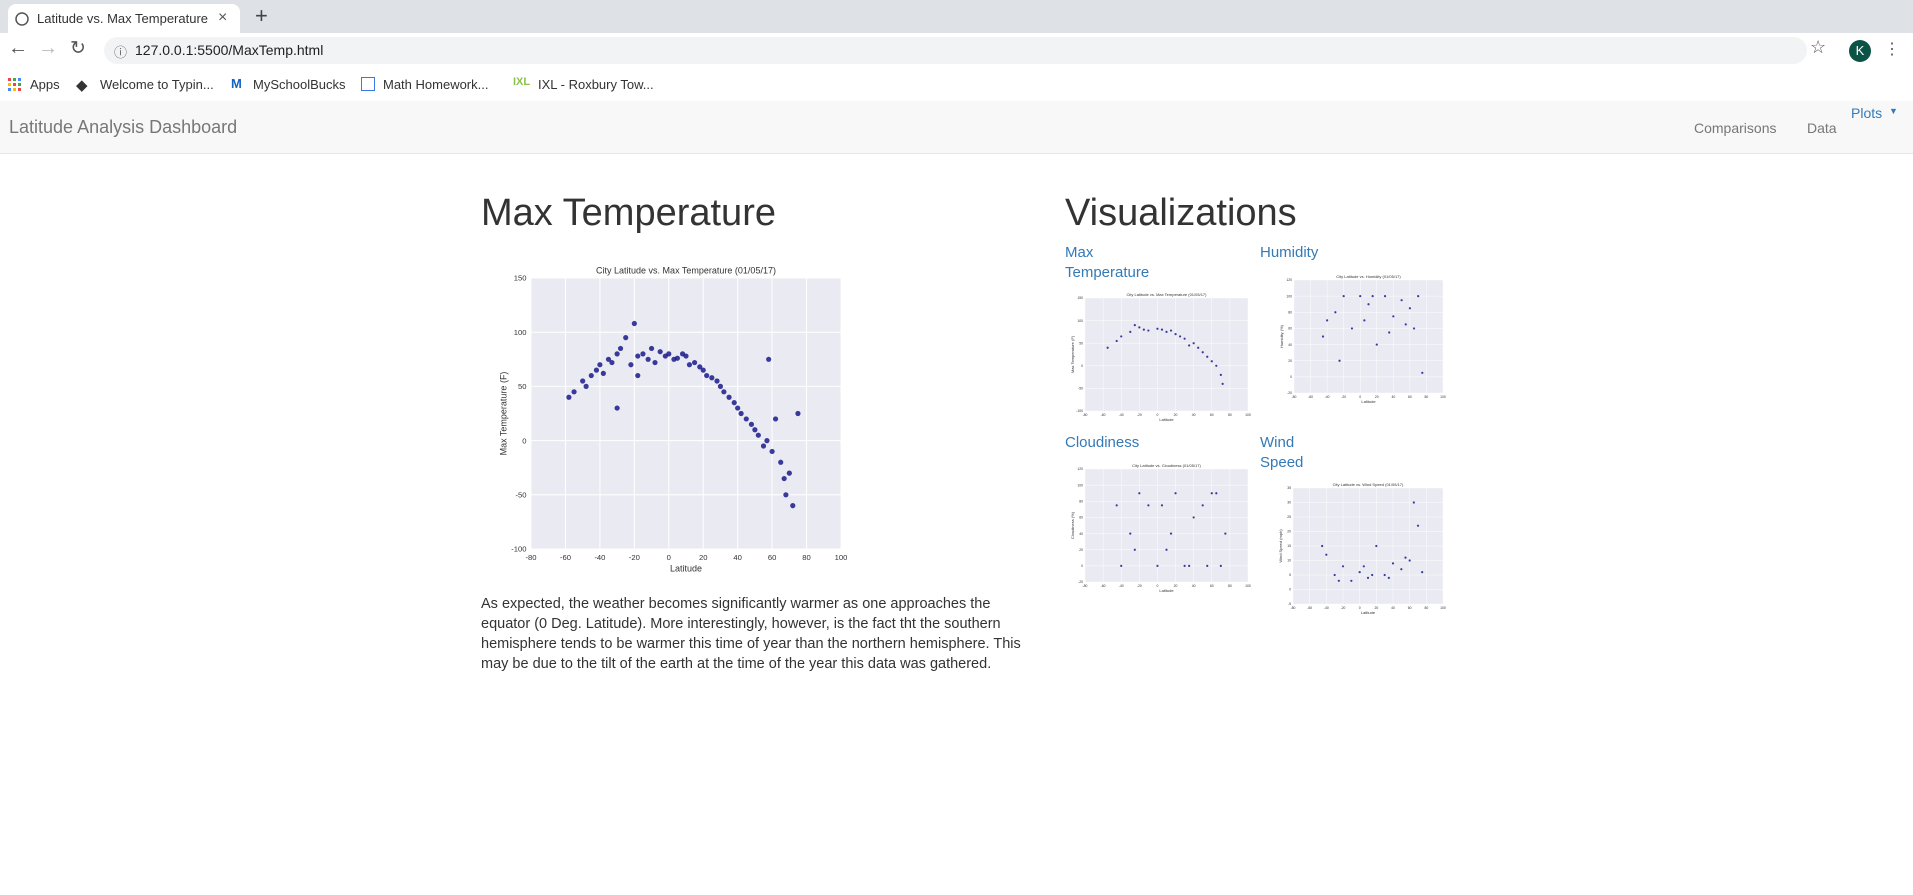 The width and height of the screenshot is (1913, 895). What do you see at coordinates (1230, 586) in the screenshot?
I see `x-tick-label: 80` at bounding box center [1230, 586].